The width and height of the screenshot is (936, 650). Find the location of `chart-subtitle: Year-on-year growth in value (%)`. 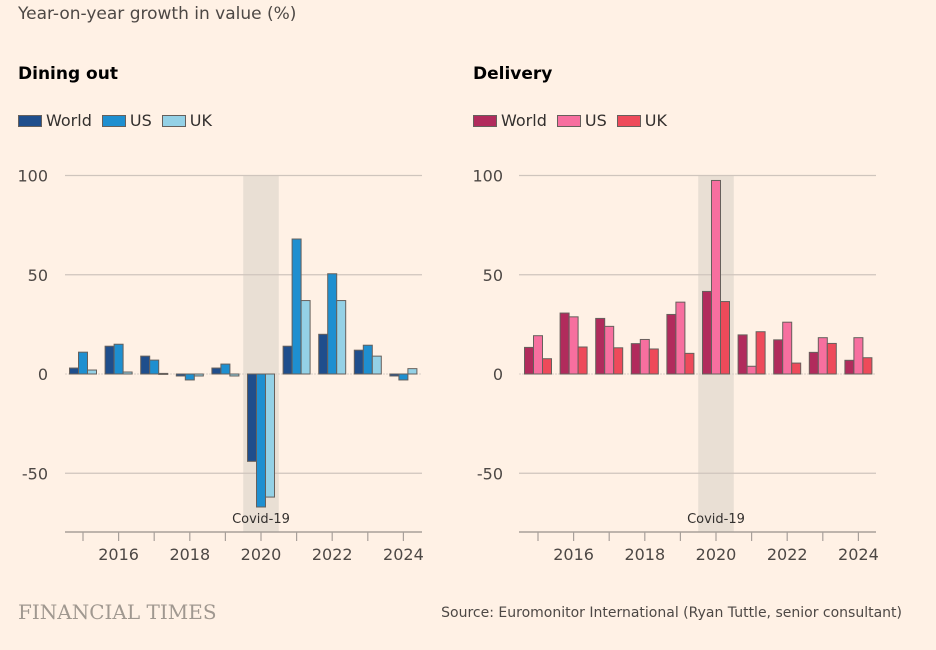

chart-subtitle: Year-on-year growth in value (%) is located at coordinates (157, 14).